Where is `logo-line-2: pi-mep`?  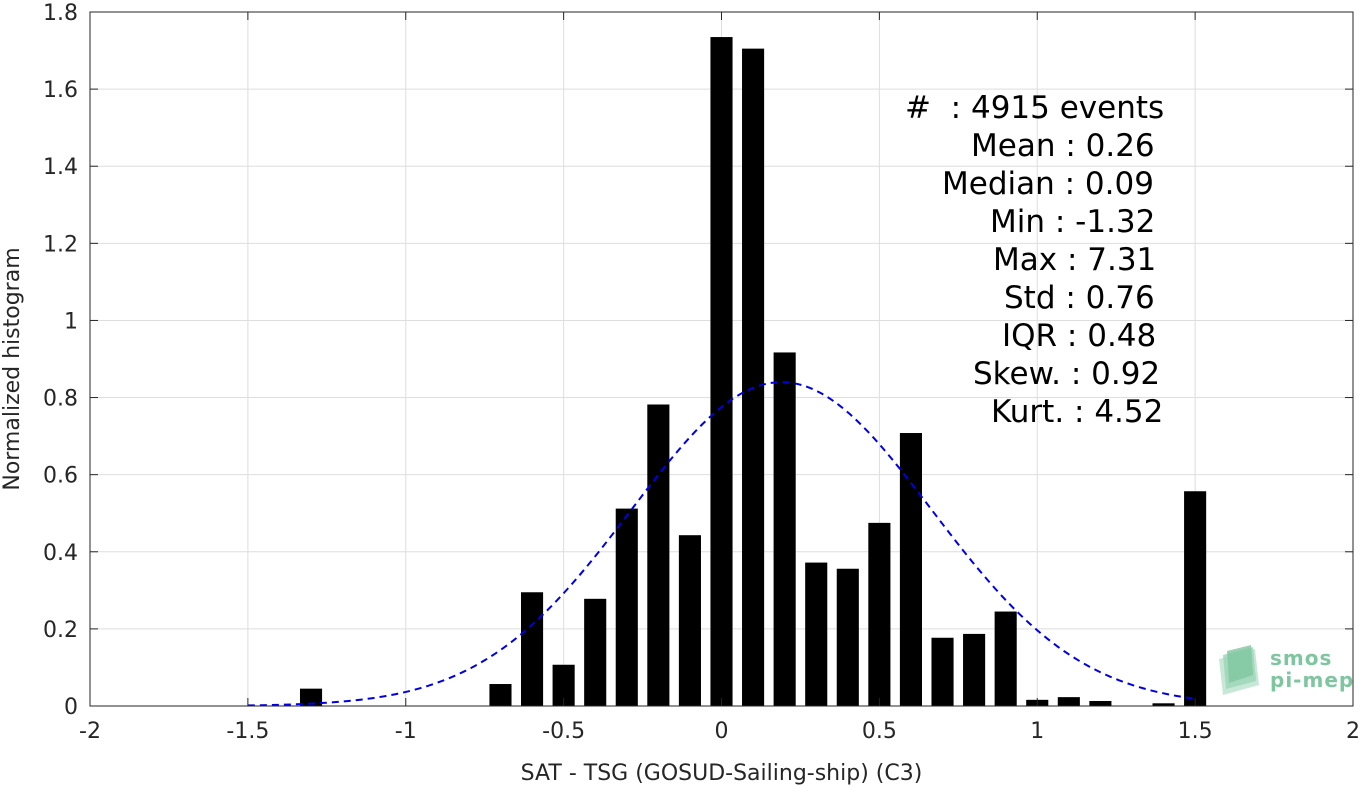
logo-line-2: pi-mep is located at coordinates (1312, 680).